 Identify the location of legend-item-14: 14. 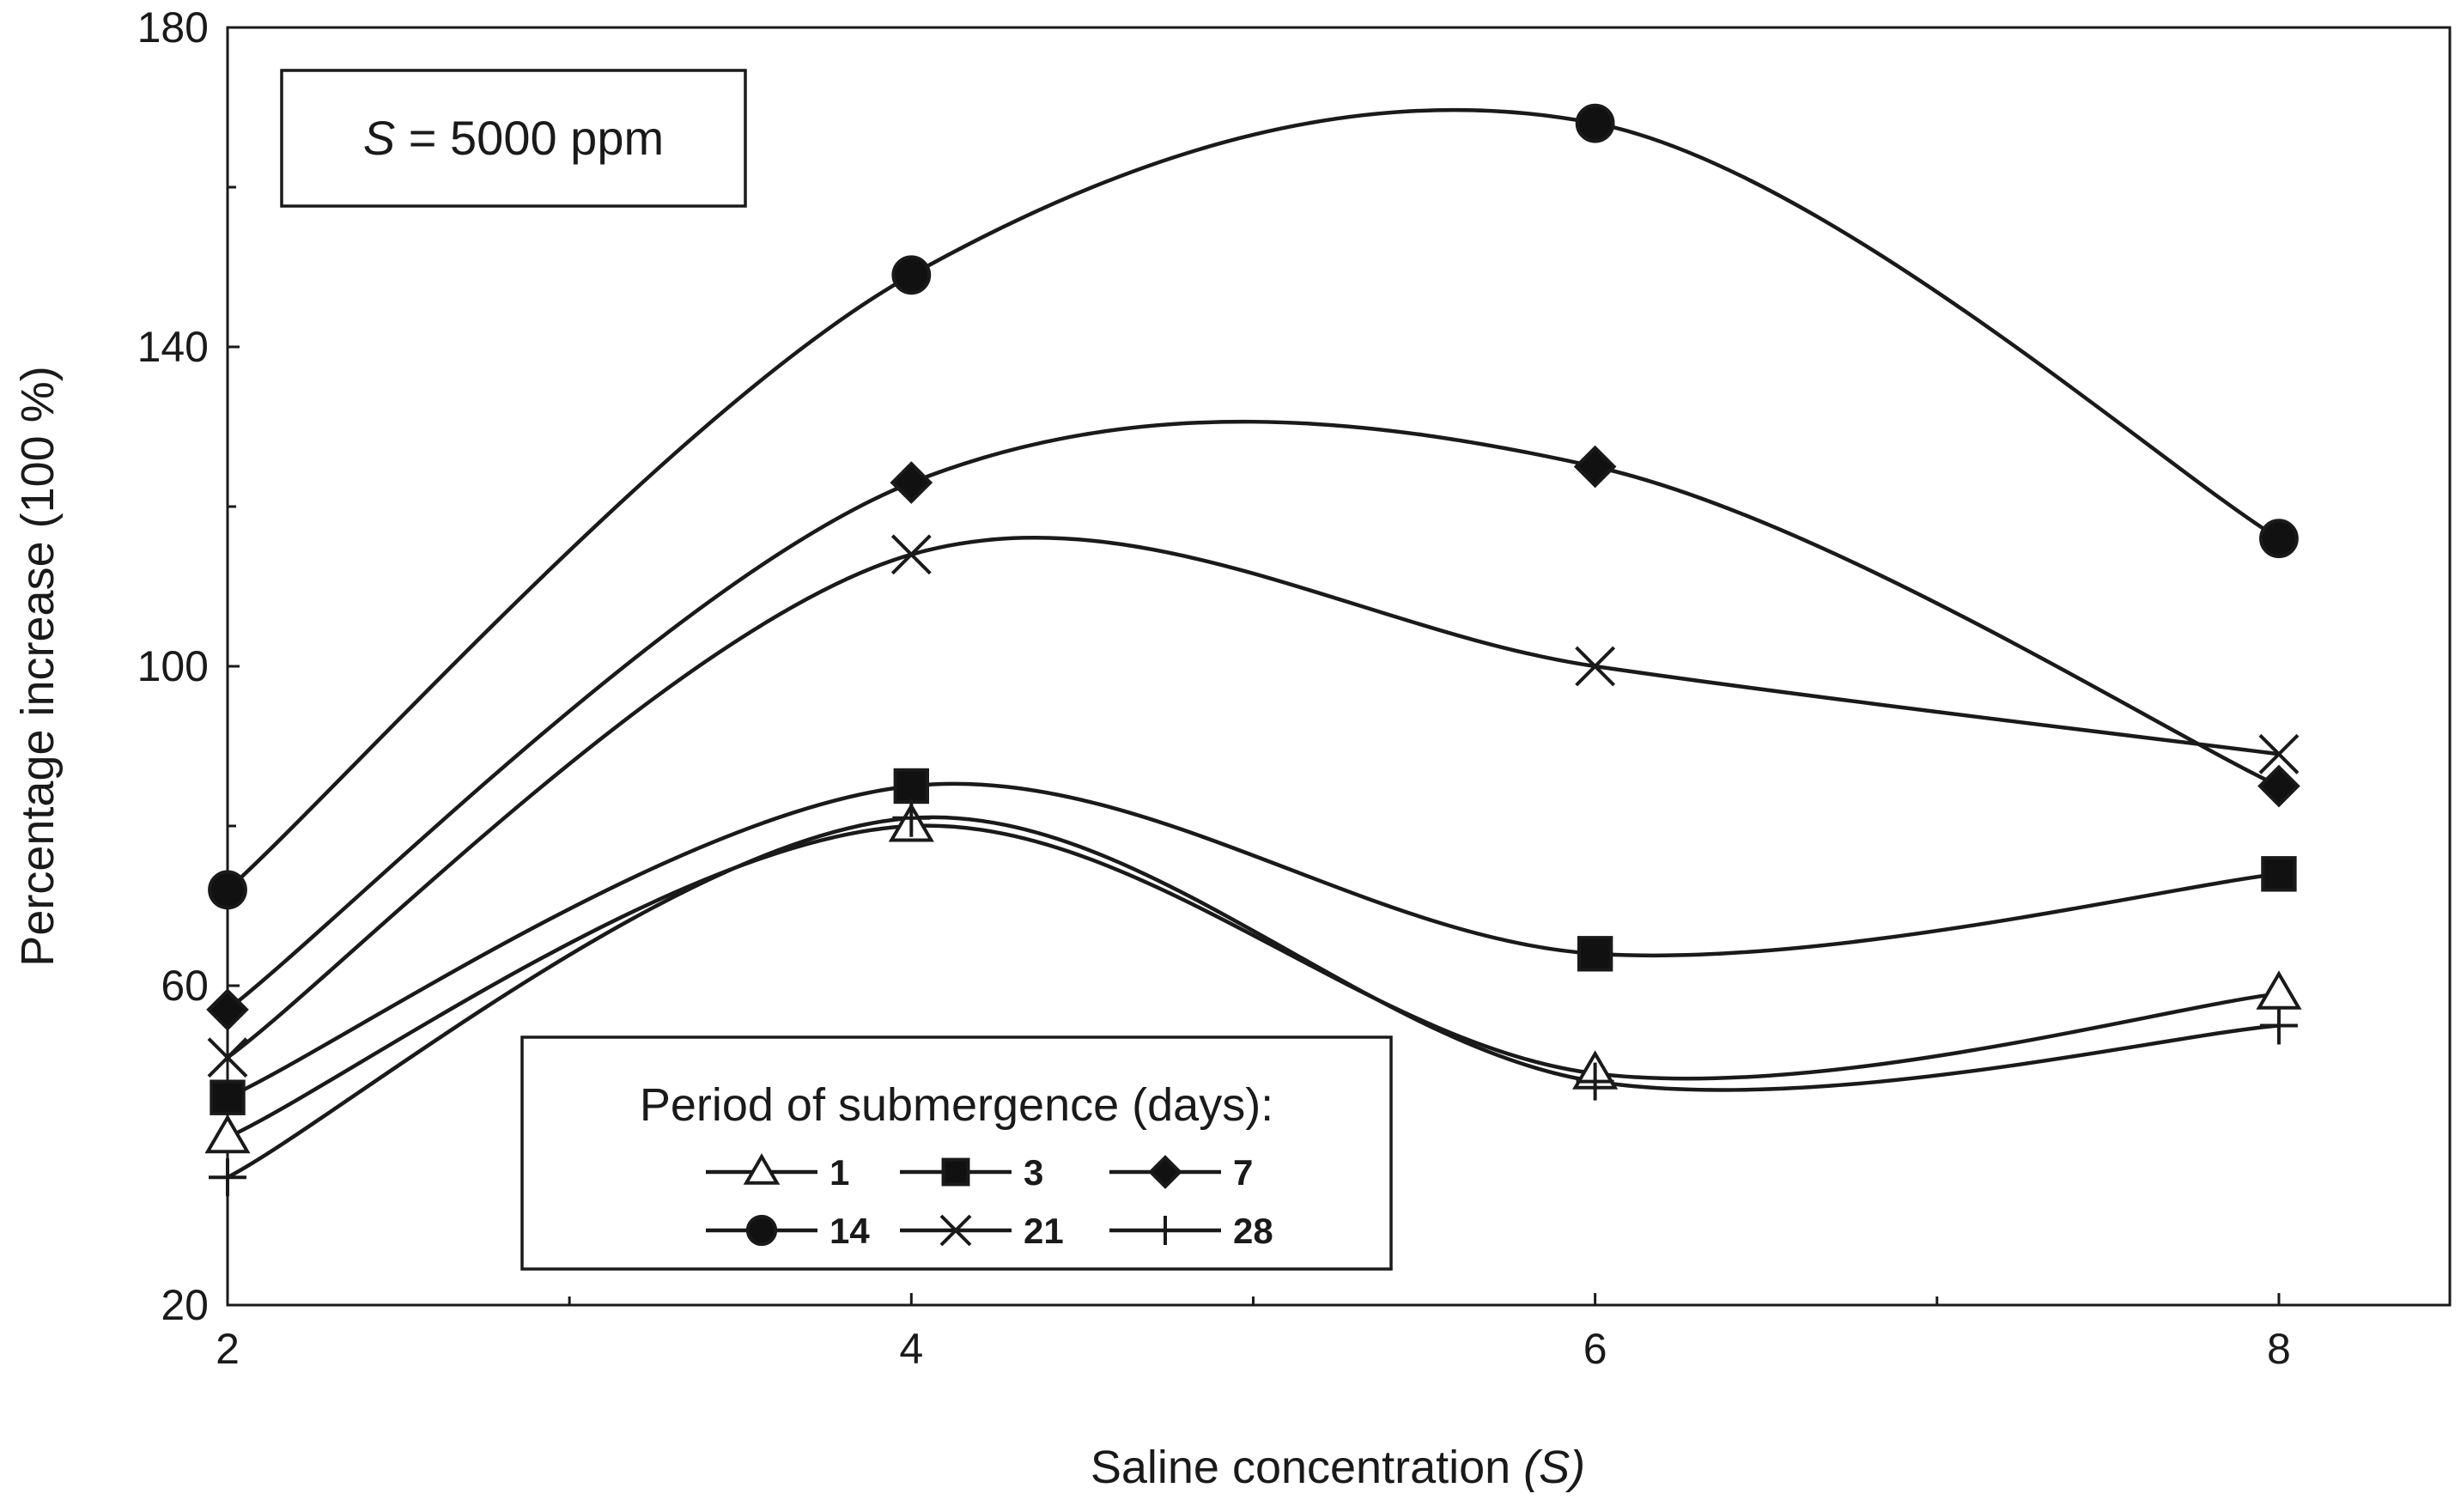
(788, 1231).